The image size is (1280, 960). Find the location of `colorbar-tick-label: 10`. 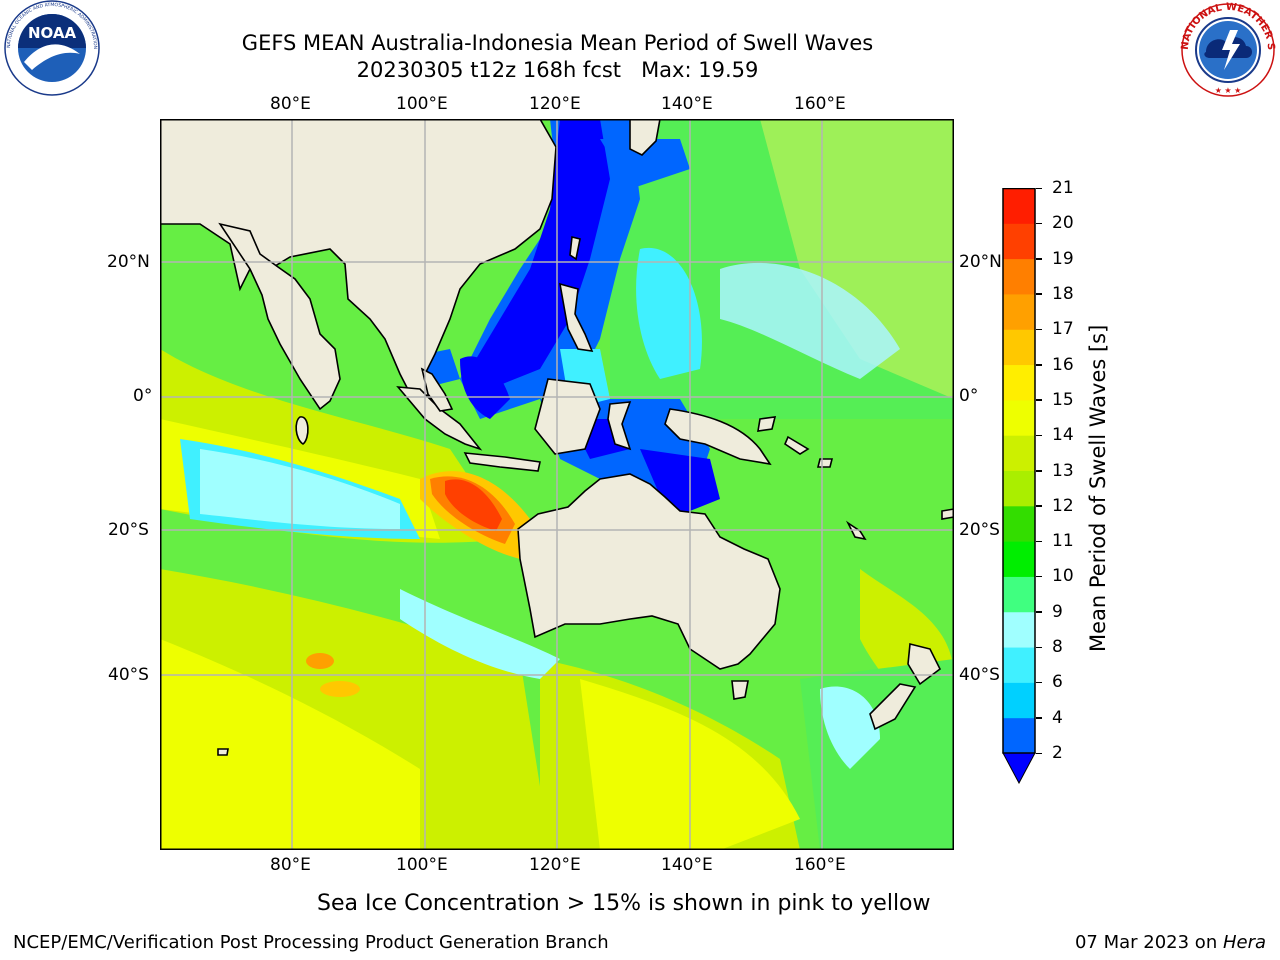

colorbar-tick-label: 10 is located at coordinates (1063, 576).